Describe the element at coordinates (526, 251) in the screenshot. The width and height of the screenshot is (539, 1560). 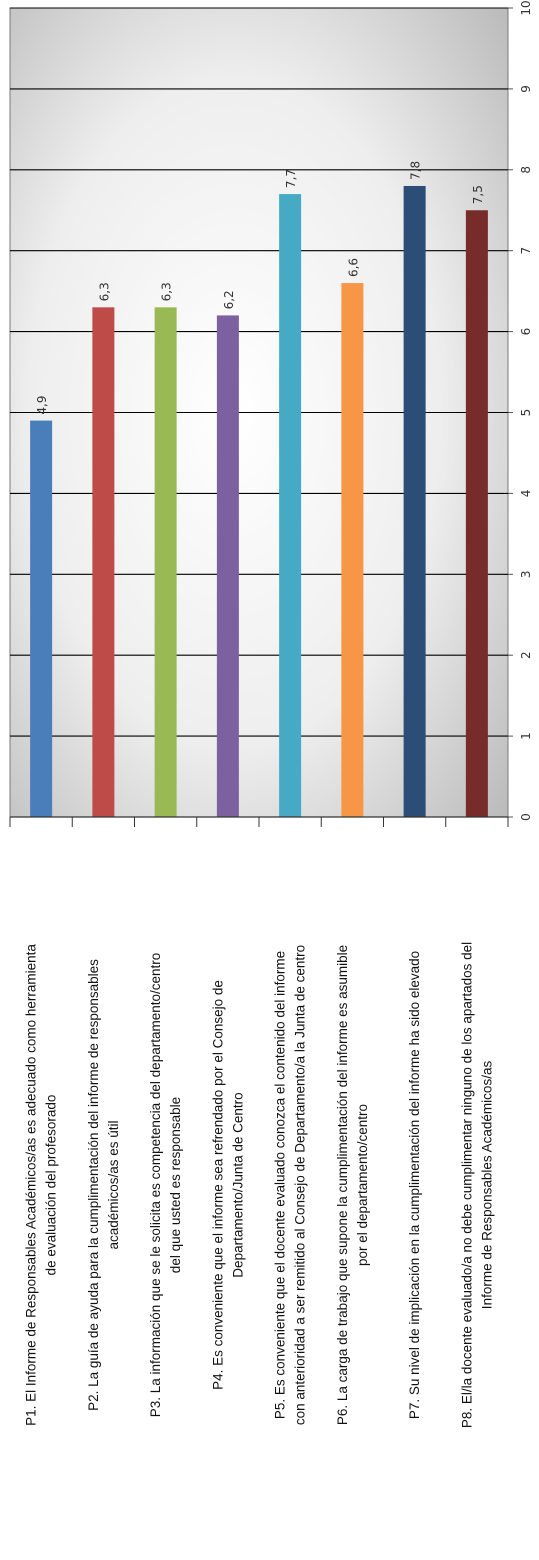
I see `tick-label: 7` at that location.